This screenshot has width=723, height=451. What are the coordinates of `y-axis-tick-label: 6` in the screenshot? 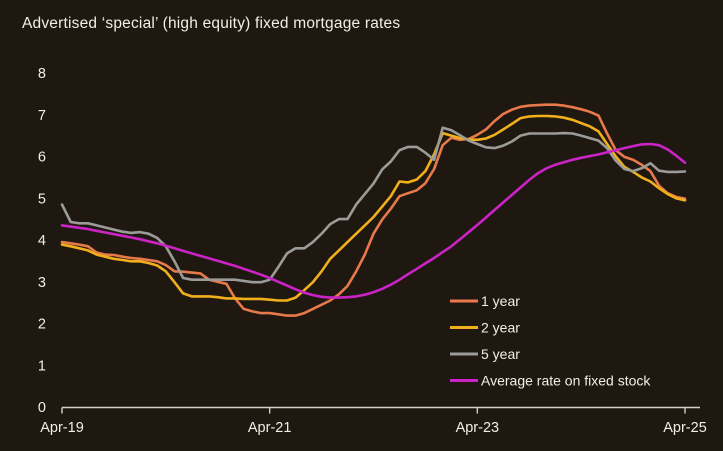 It's located at (42, 158).